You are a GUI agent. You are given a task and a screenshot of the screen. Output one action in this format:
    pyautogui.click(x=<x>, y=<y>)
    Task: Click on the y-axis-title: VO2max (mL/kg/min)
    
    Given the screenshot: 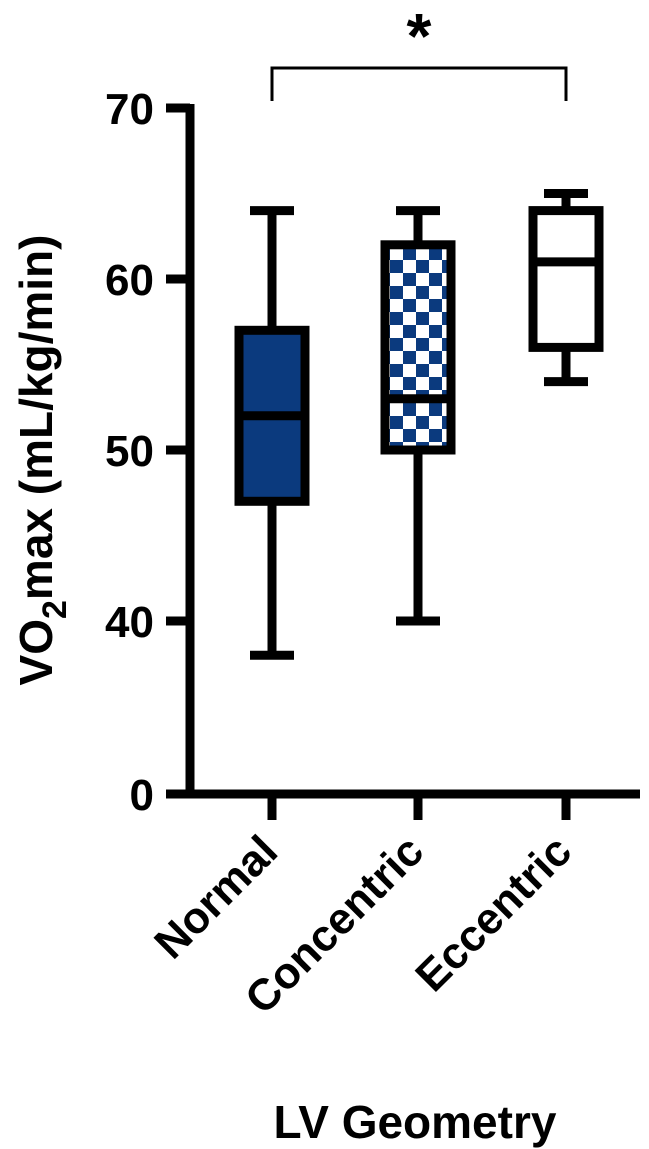 What is the action you would take?
    pyautogui.click(x=42, y=460)
    